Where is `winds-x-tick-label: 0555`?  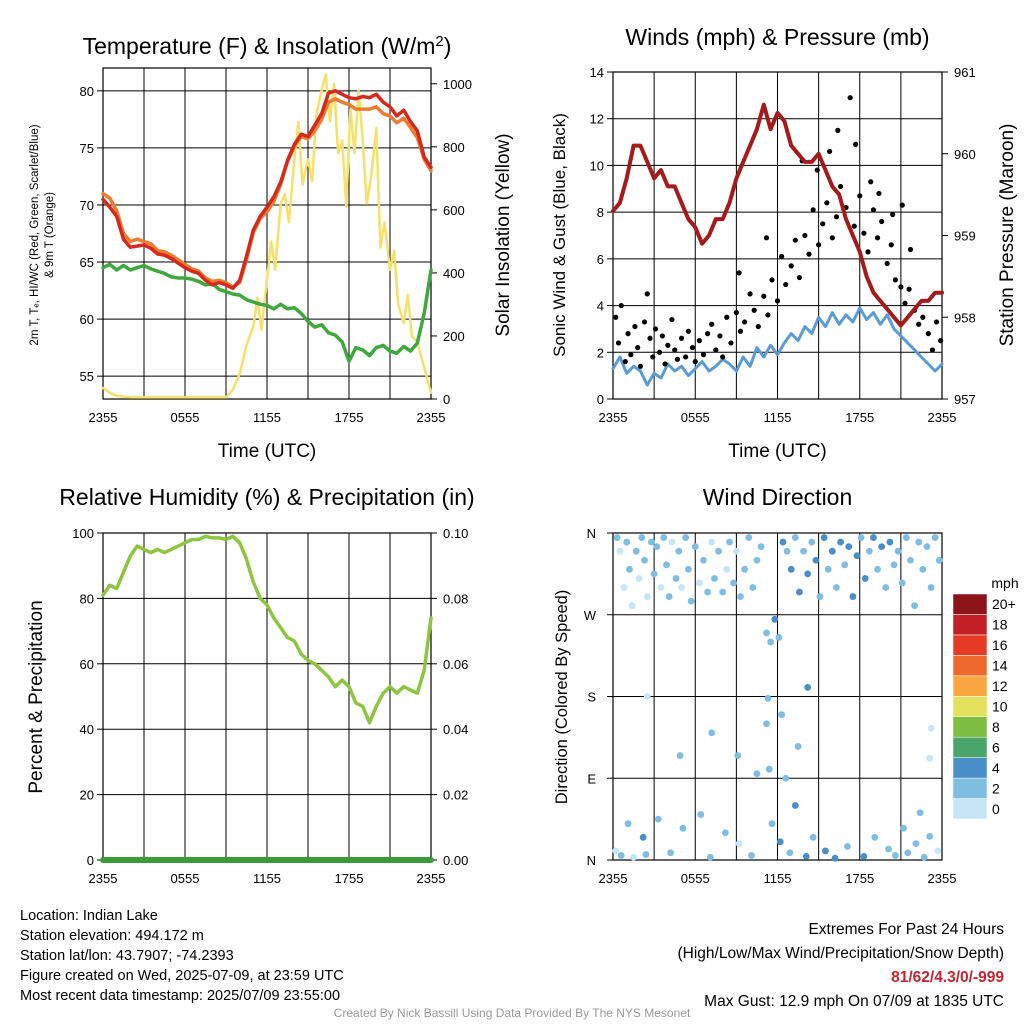 winds-x-tick-label: 0555 is located at coordinates (695, 417).